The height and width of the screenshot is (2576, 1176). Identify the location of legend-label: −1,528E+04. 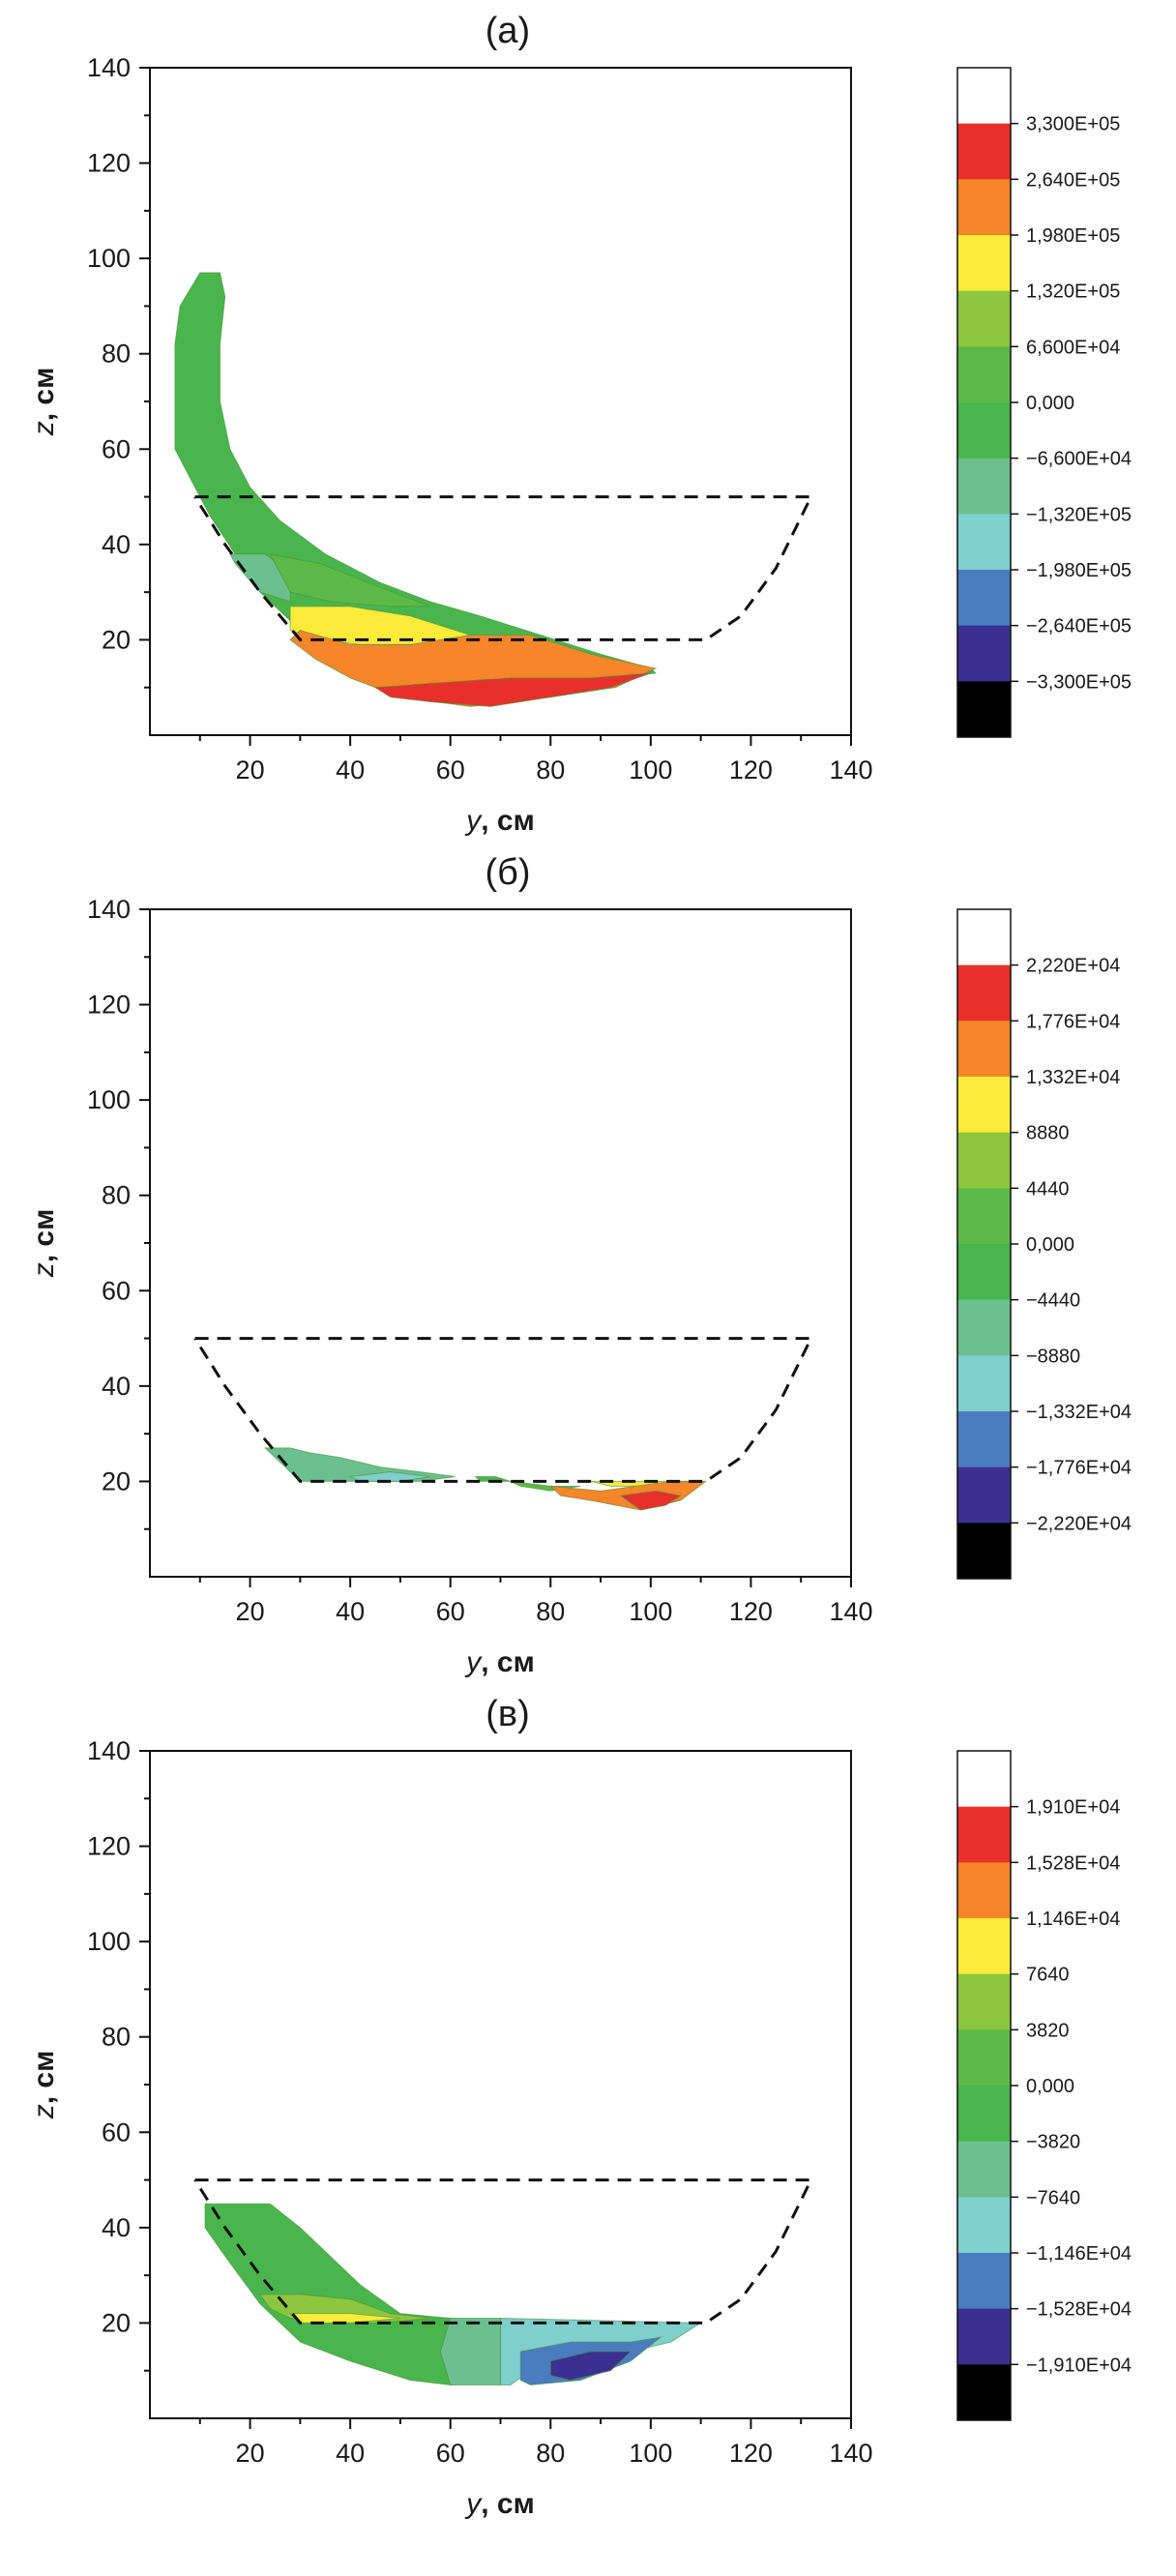
(1079, 2310).